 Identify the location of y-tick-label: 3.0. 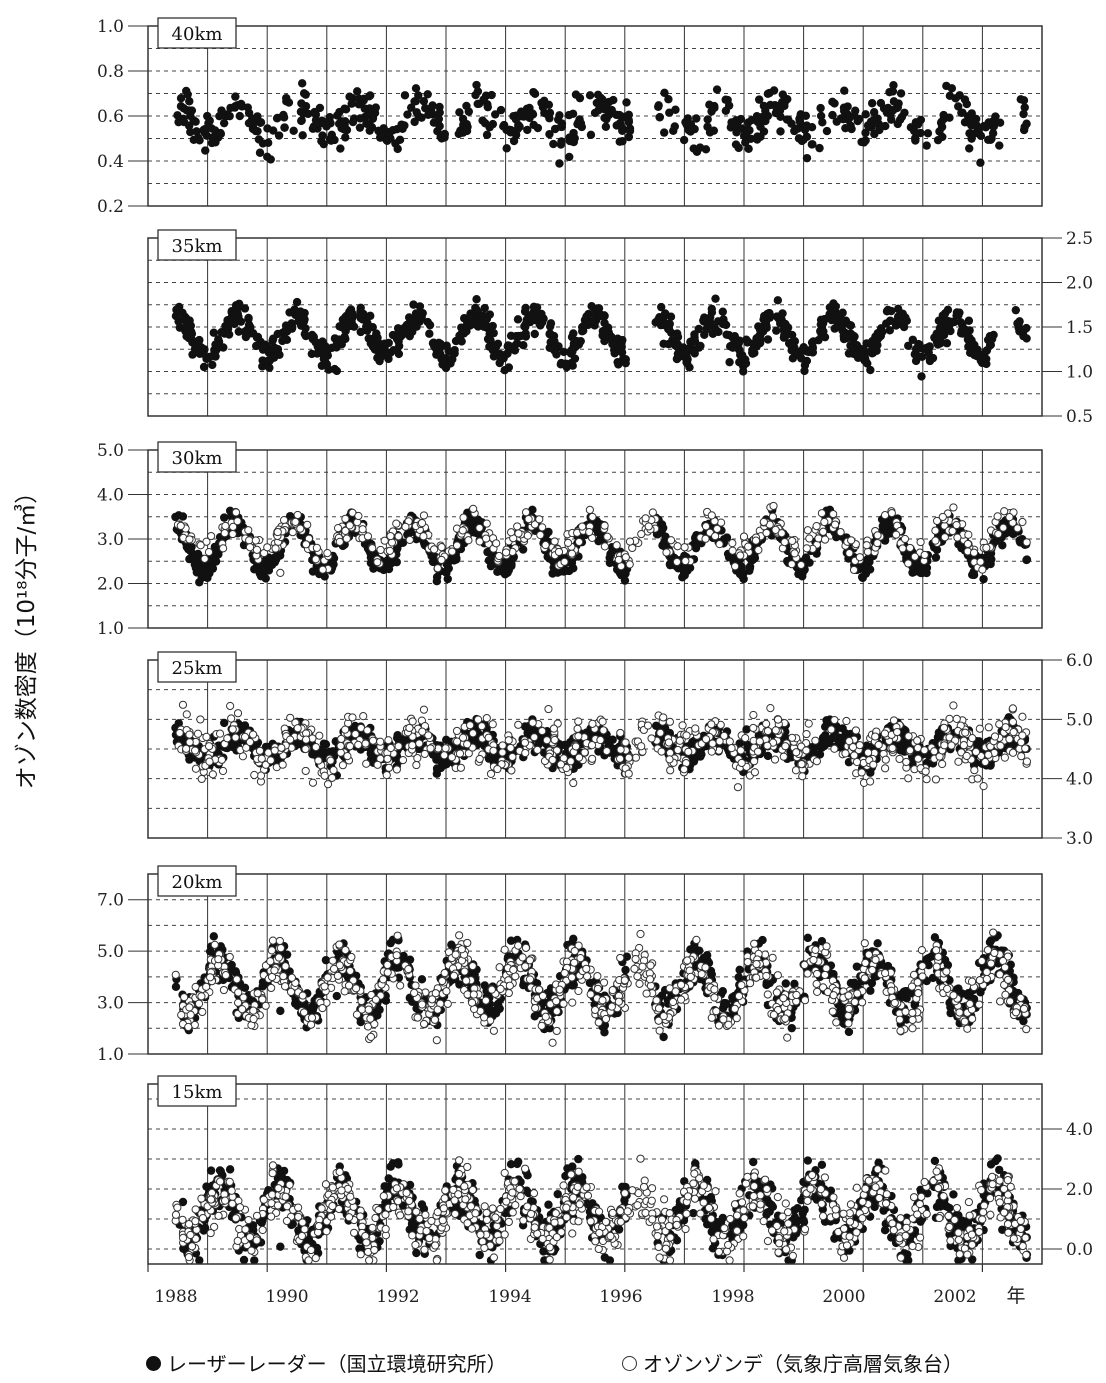
(1079, 839).